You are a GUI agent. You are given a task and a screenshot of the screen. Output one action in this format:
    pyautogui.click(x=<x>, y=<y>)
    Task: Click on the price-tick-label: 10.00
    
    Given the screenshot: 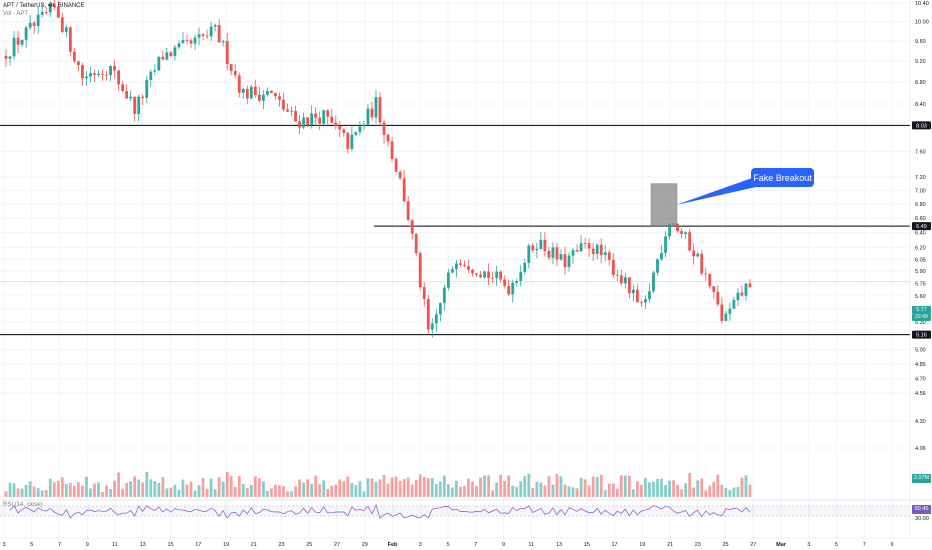 What is the action you would take?
    pyautogui.click(x=922, y=23)
    